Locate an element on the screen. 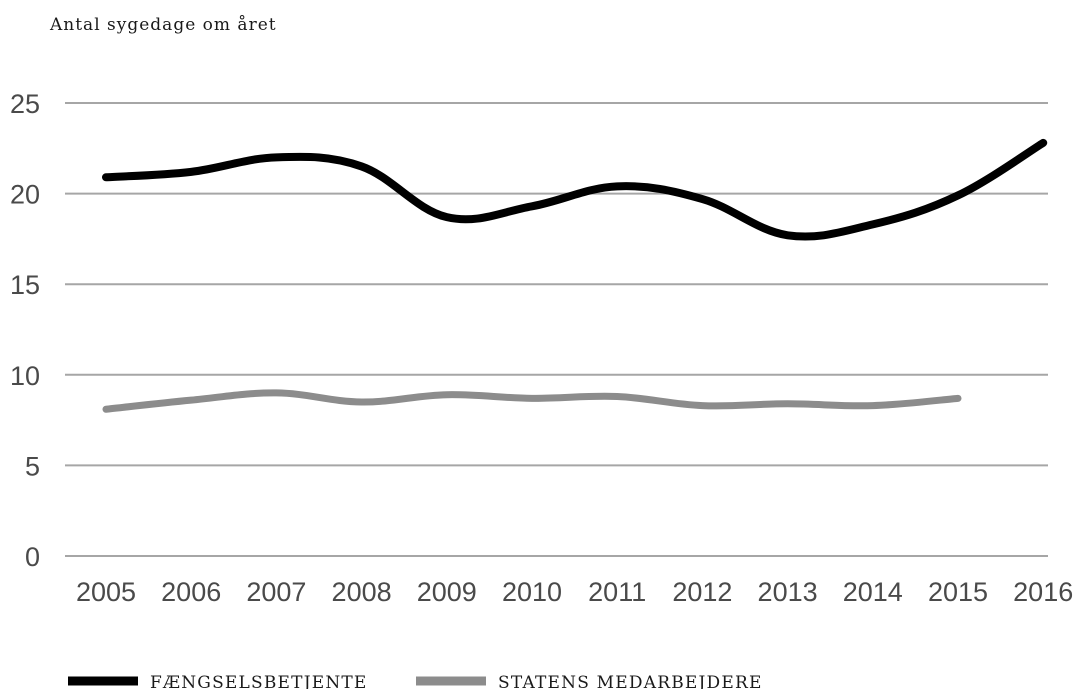 This screenshot has height=694, width=1077. x-tick-label: 2007 is located at coordinates (276, 592).